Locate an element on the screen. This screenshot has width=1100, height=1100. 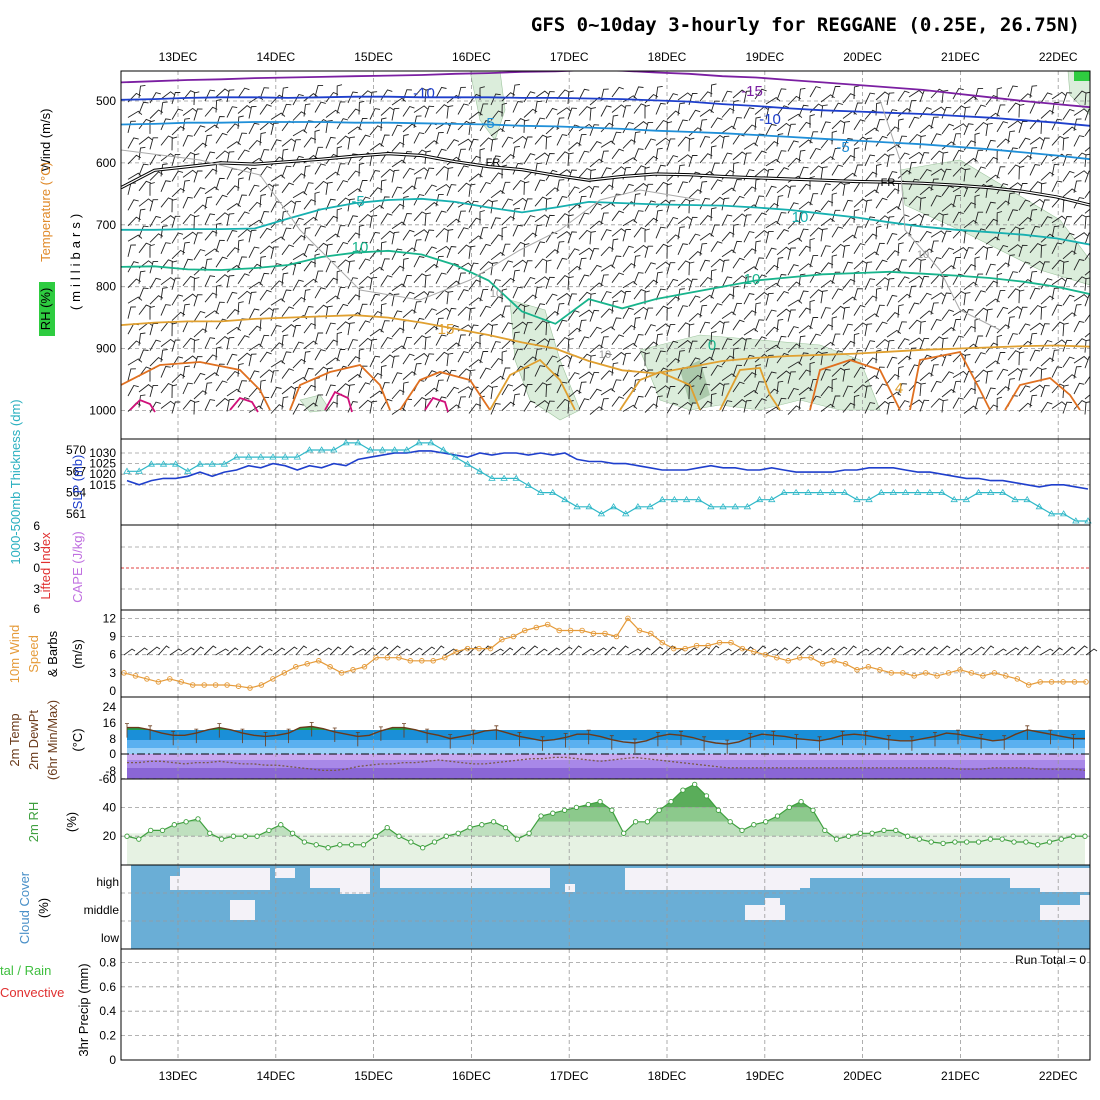
rh2m-unit-label: (%) is located at coordinates (71, 822).